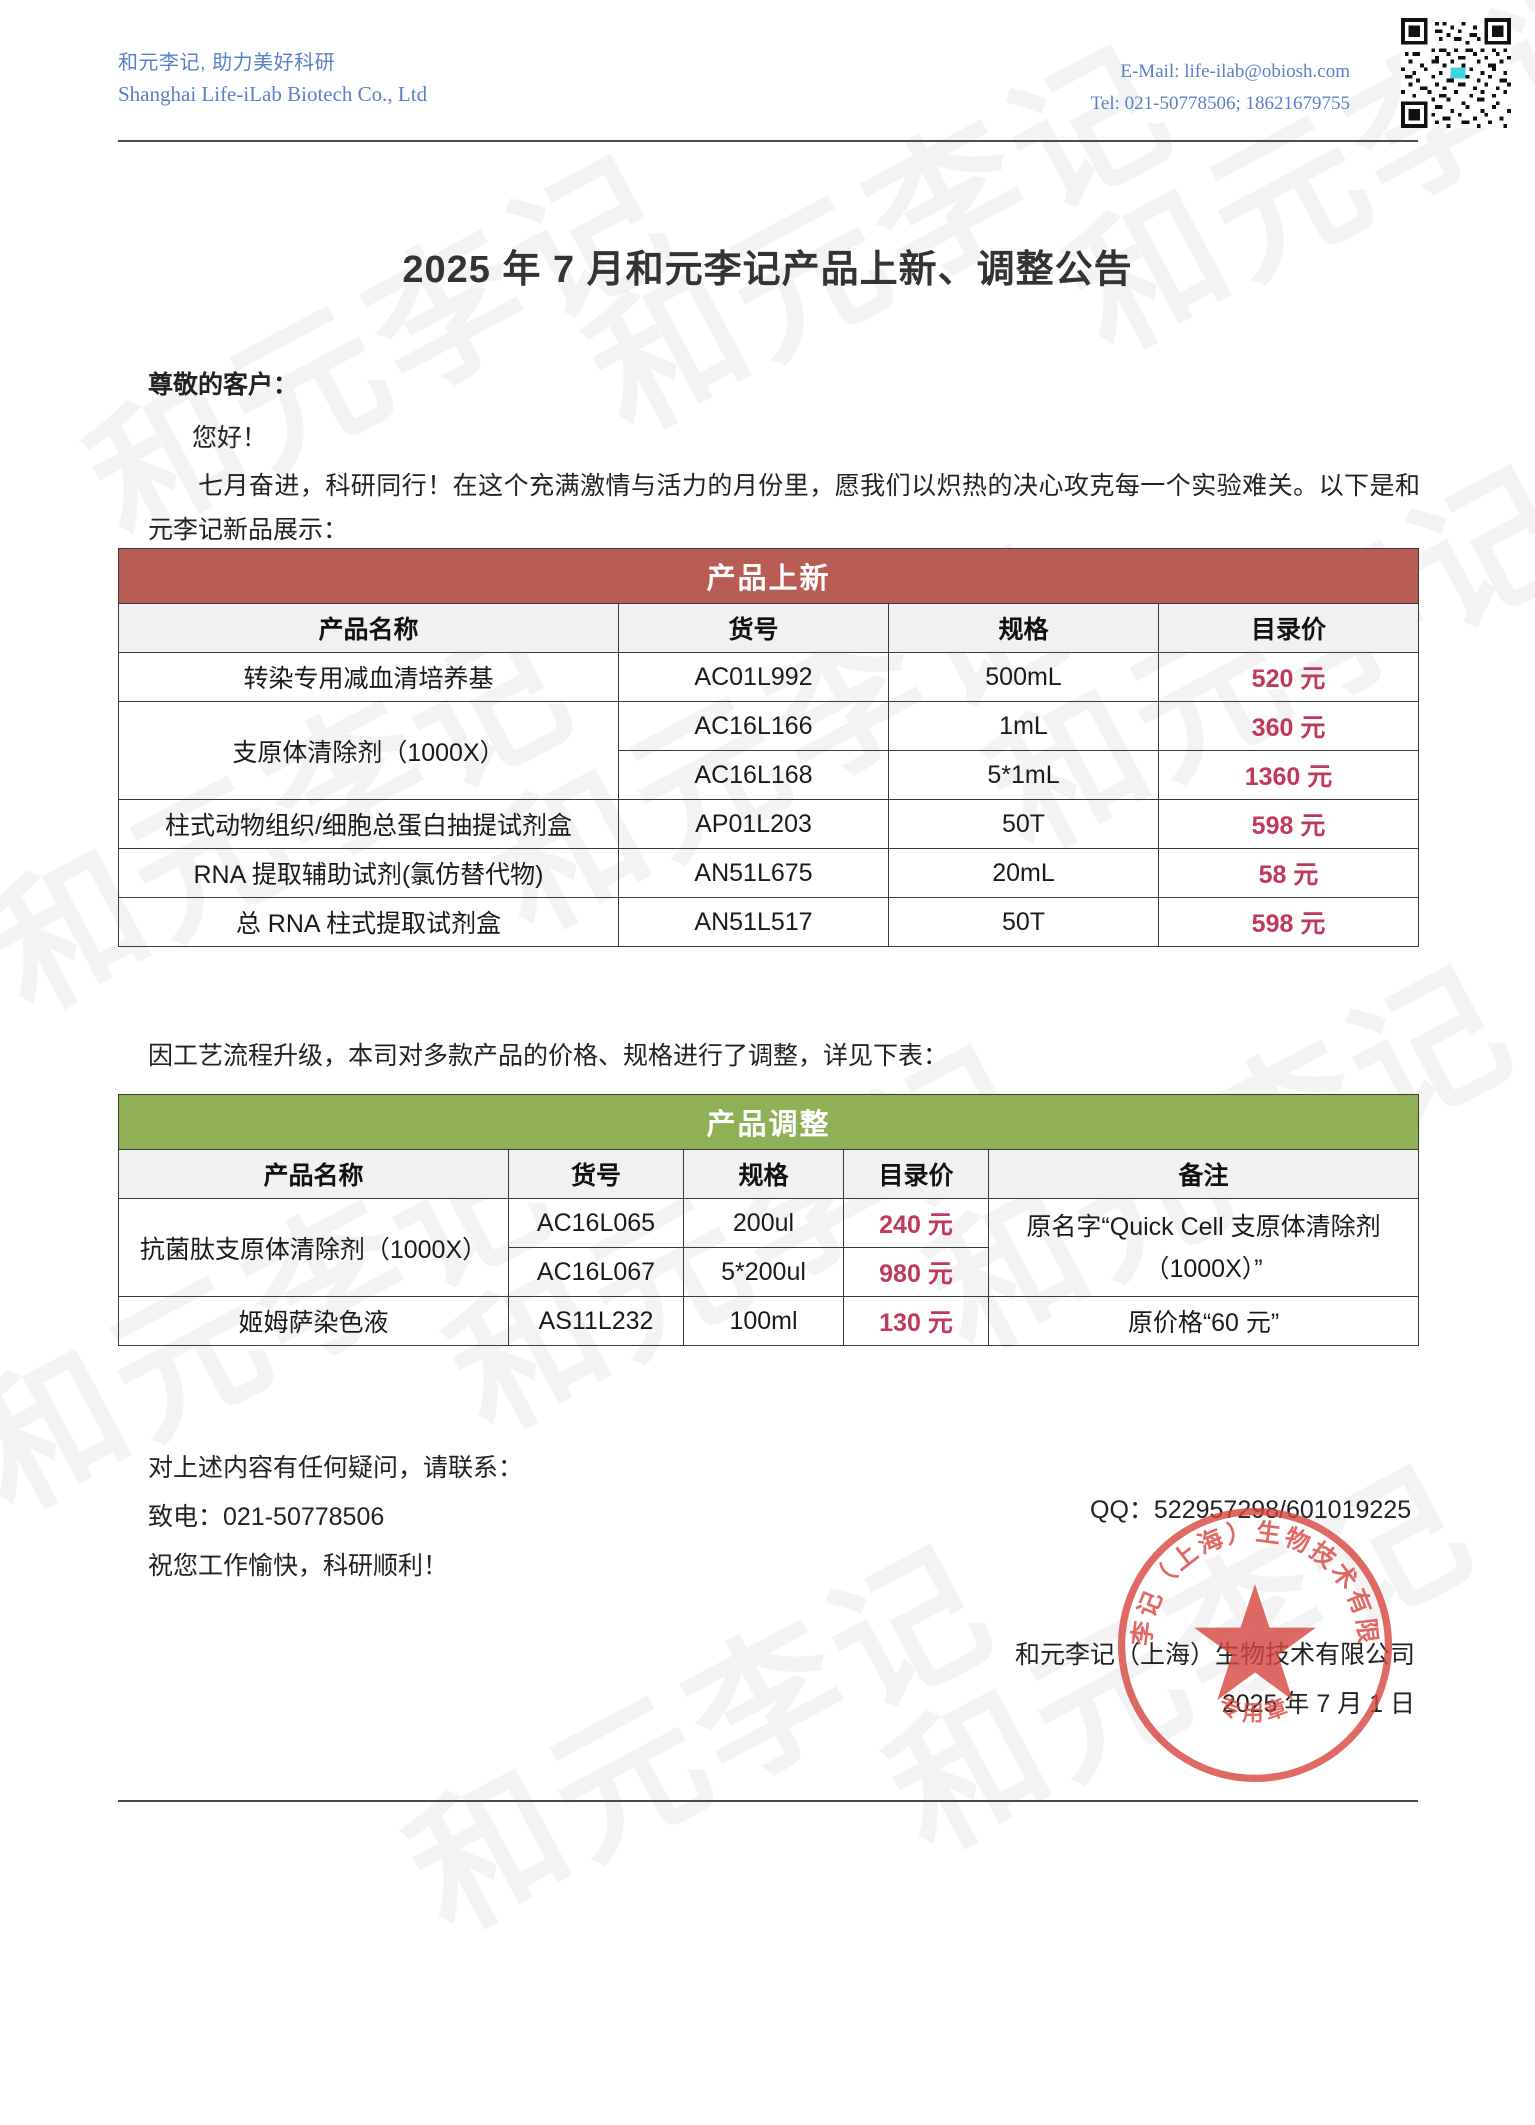 This screenshot has width=1535, height=2125. I want to click on table-band-row: 产品上新, so click(768, 576).